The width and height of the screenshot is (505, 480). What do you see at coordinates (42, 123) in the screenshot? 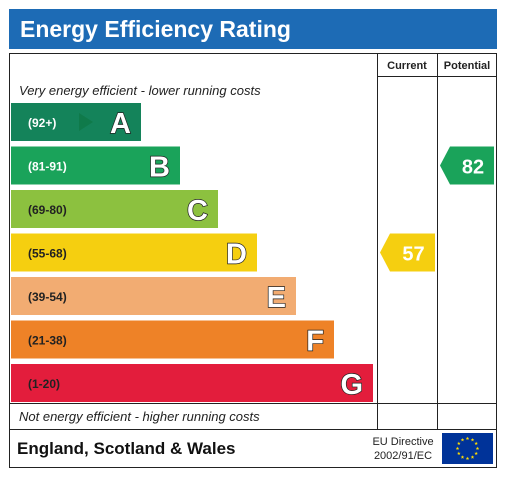
I see `band-a-range: (92+)` at bounding box center [42, 123].